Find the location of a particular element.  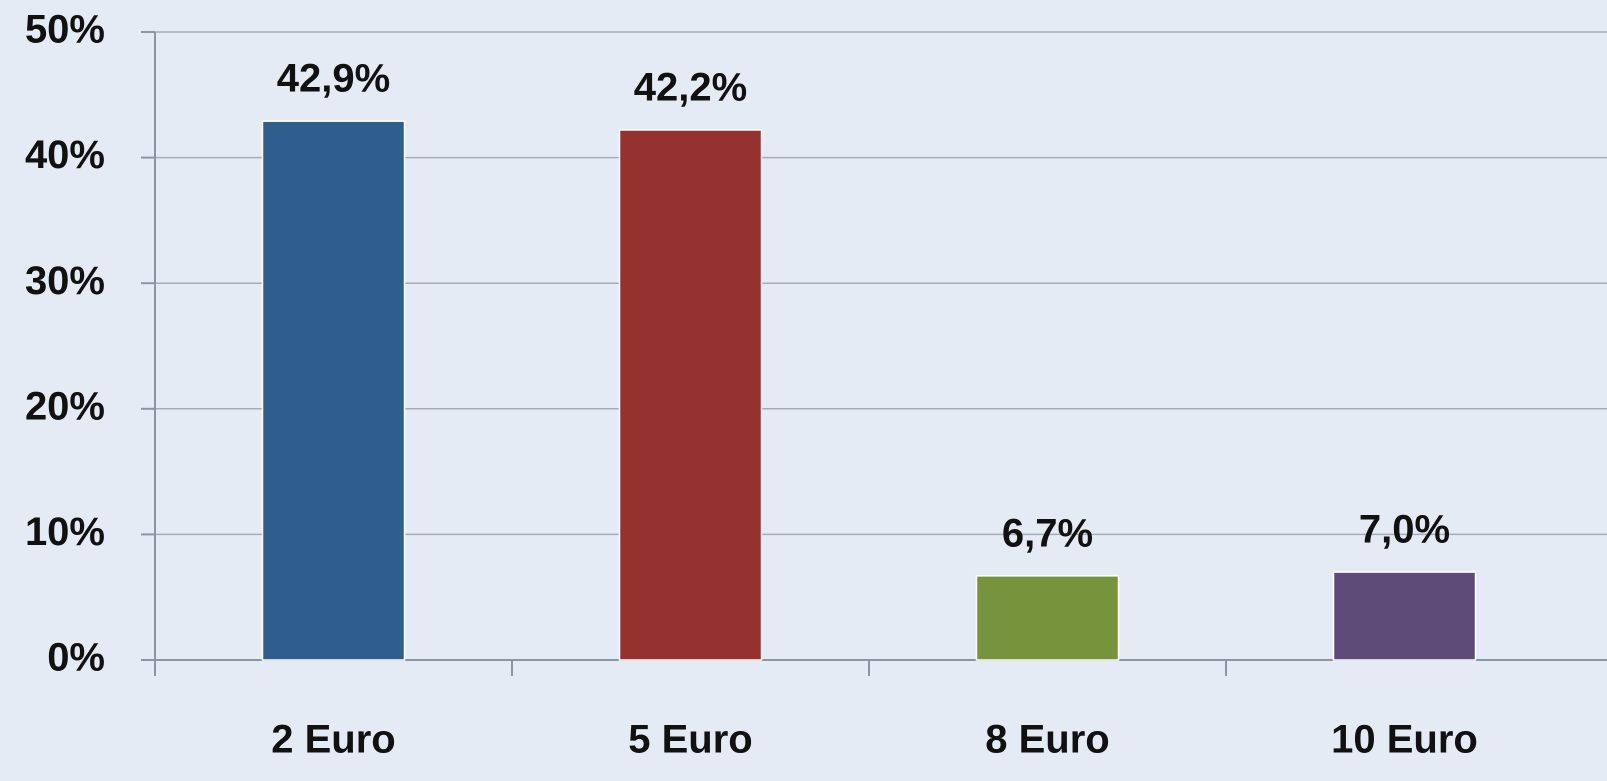

x-tick-label: 2 Euro is located at coordinates (333, 740).